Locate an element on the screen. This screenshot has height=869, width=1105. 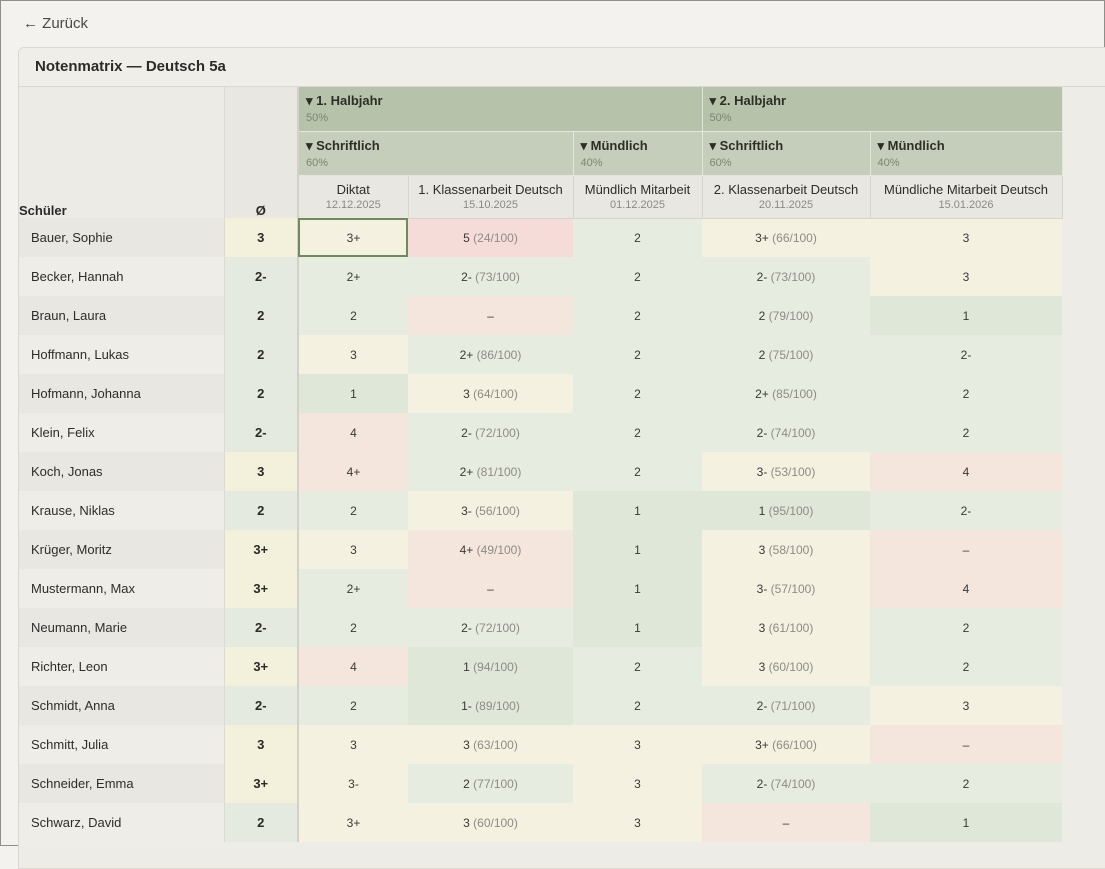
grade-cell: 1 (95/100) is located at coordinates (786, 510).